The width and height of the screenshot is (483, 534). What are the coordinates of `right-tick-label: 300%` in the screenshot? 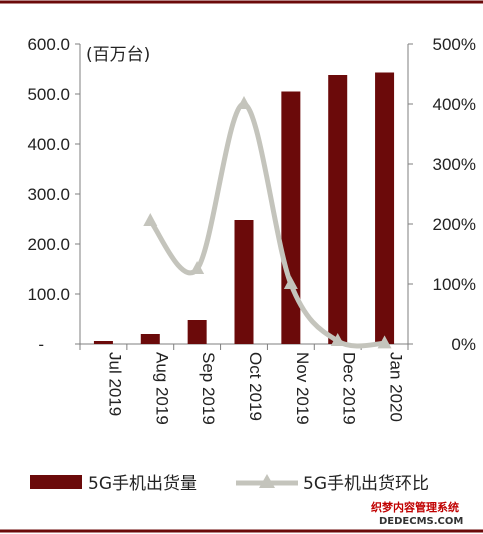 It's located at (454, 164).